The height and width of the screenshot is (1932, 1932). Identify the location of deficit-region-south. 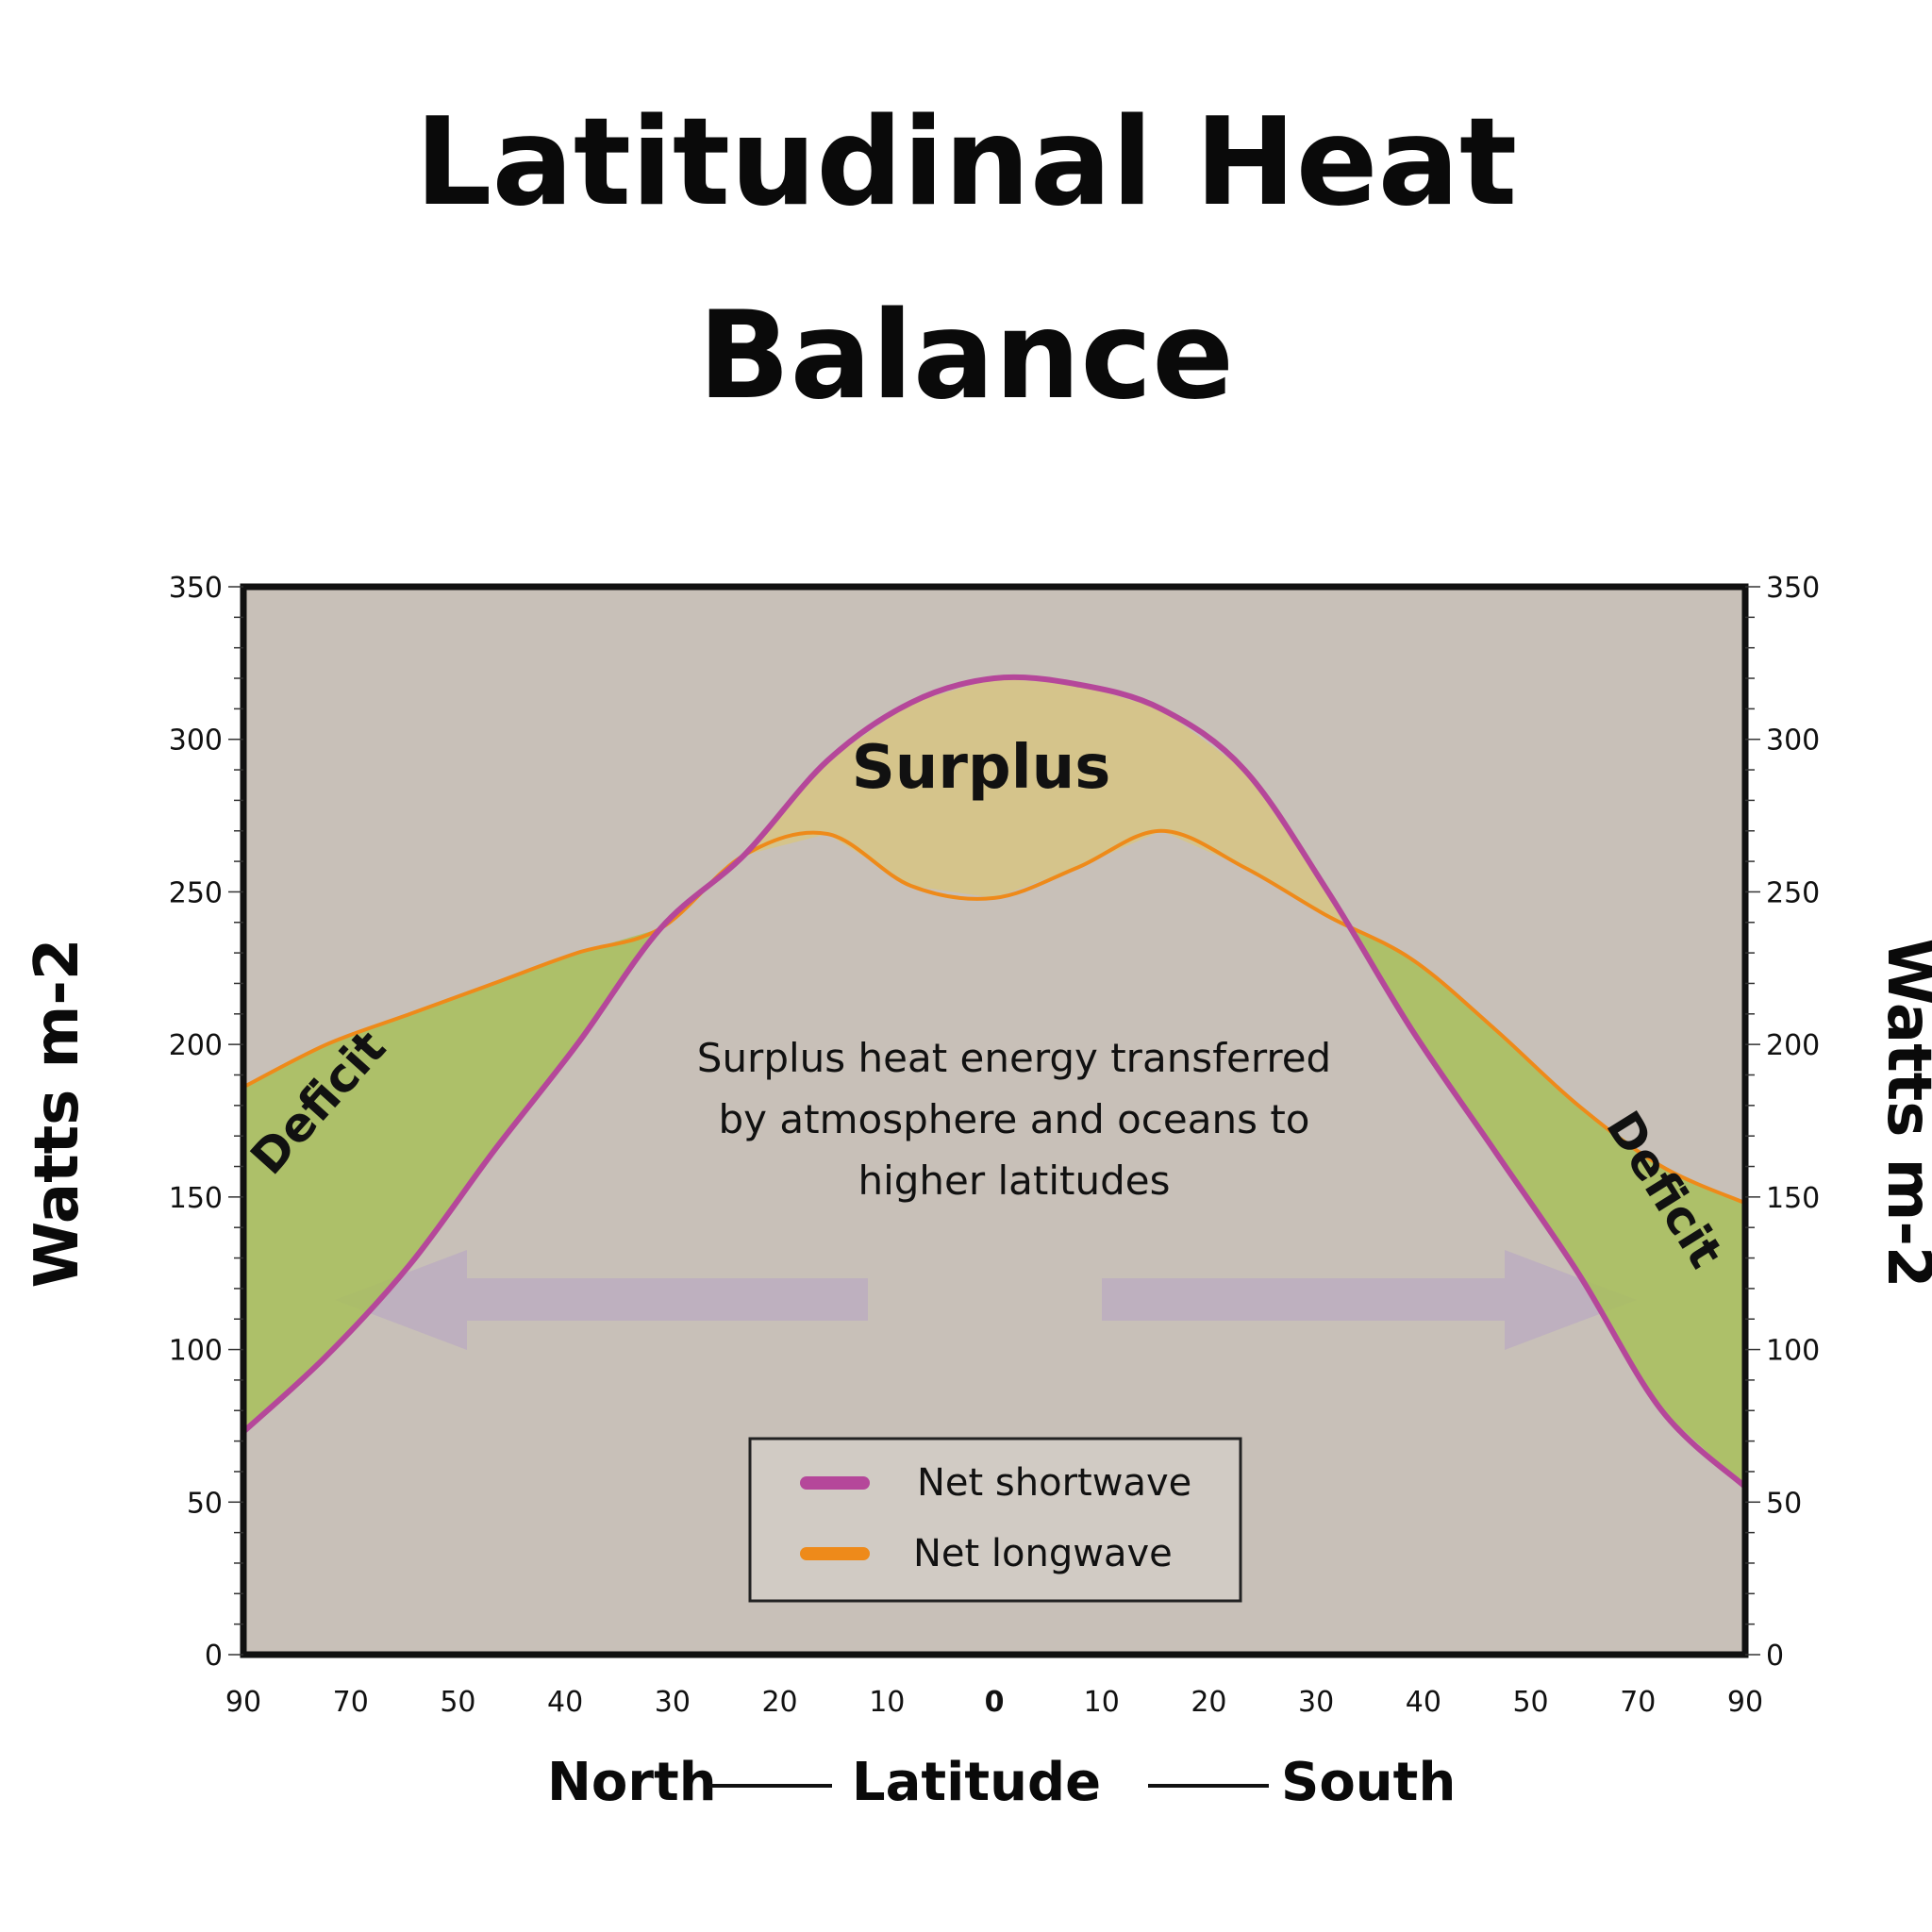
(1548, 1207).